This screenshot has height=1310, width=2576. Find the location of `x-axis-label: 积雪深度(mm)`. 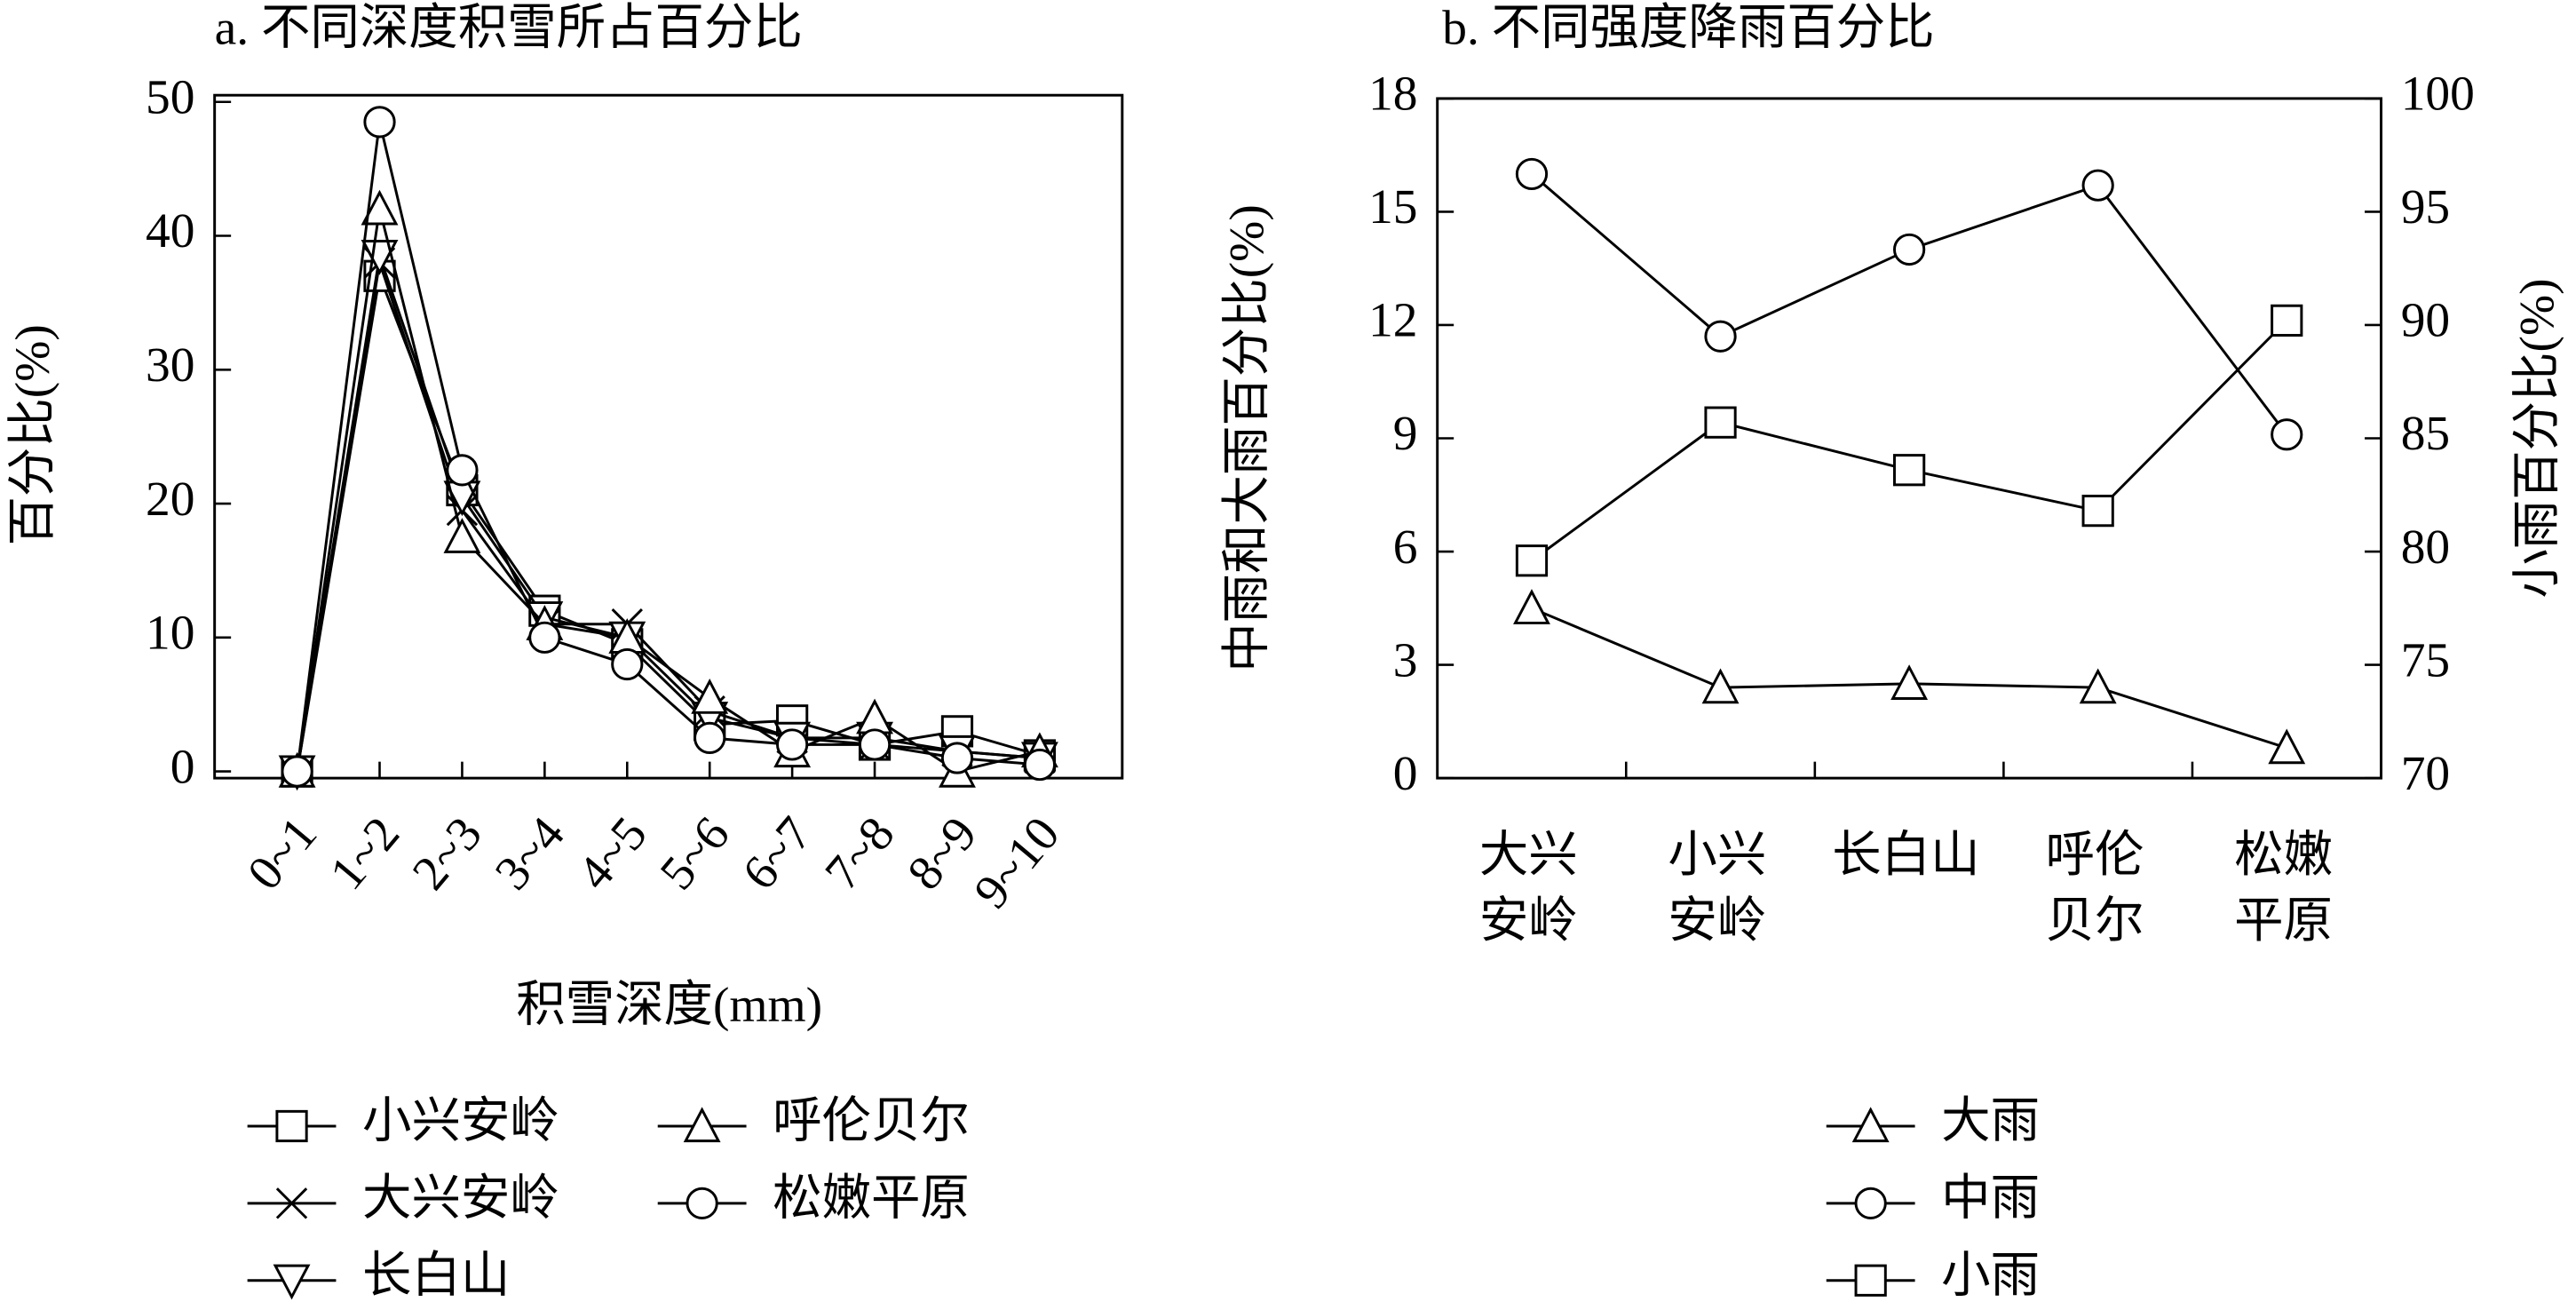

x-axis-label: 积雪深度(mm) is located at coordinates (669, 1004).